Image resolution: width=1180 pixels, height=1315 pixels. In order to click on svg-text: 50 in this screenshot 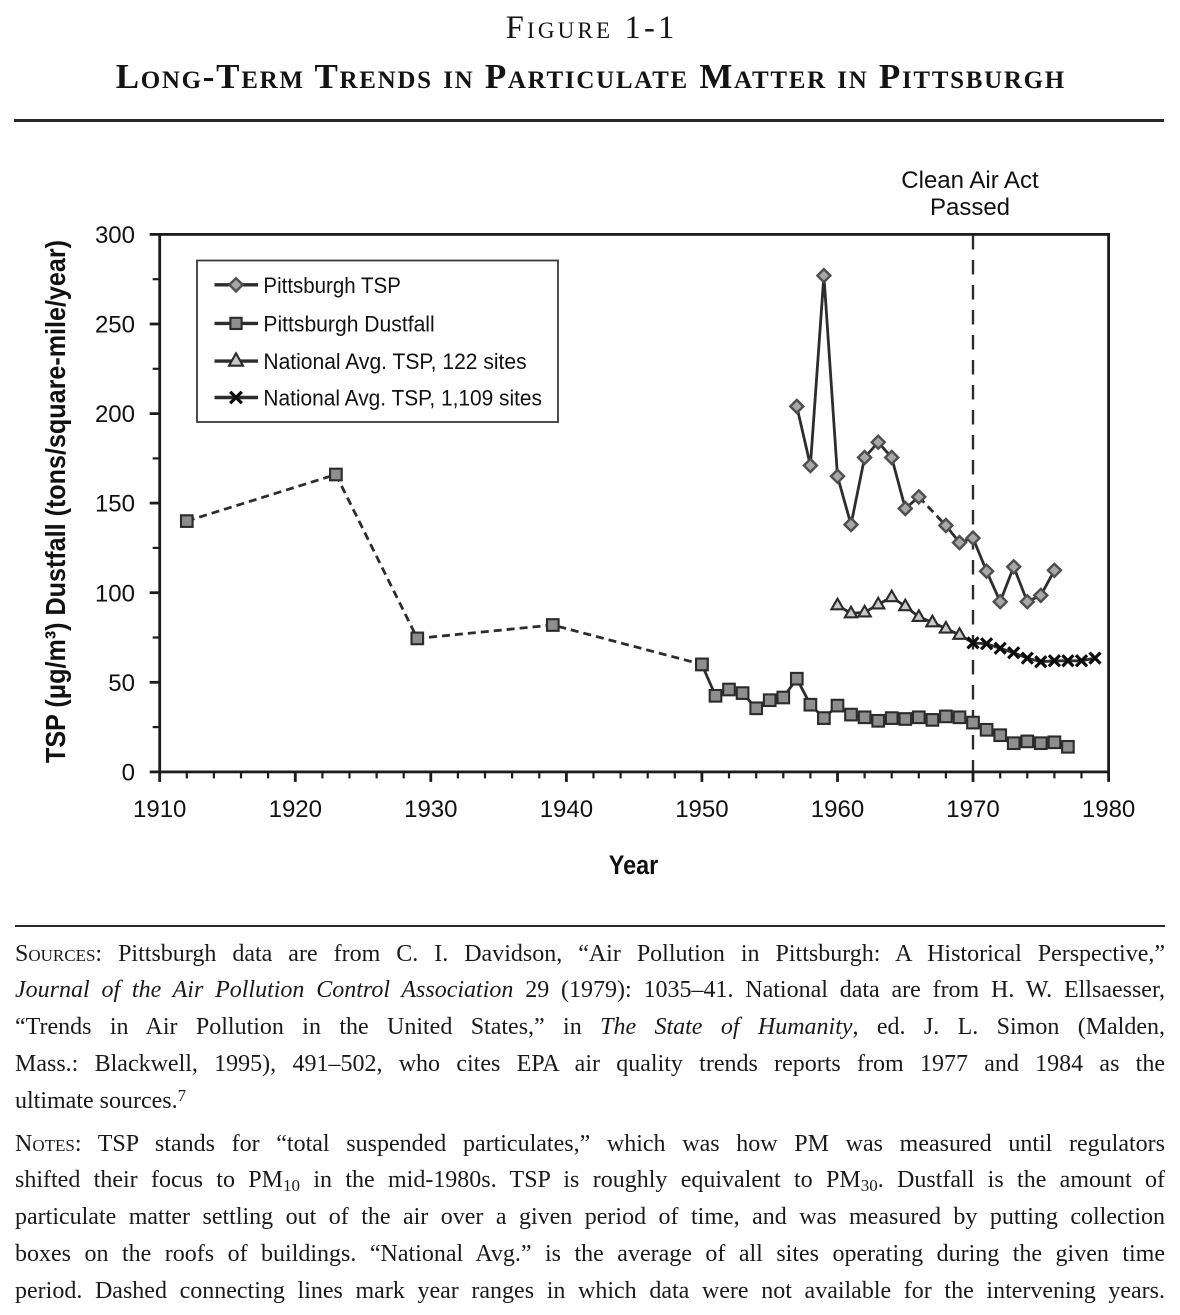, I will do `click(121, 683)`.